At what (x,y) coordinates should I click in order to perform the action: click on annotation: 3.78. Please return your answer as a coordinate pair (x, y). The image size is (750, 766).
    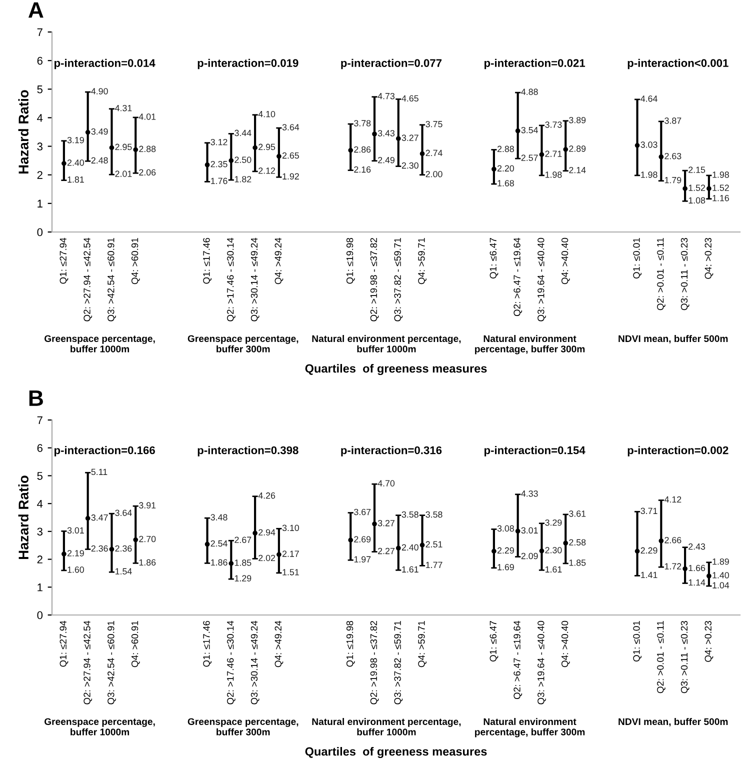
    Looking at the image, I should click on (362, 123).